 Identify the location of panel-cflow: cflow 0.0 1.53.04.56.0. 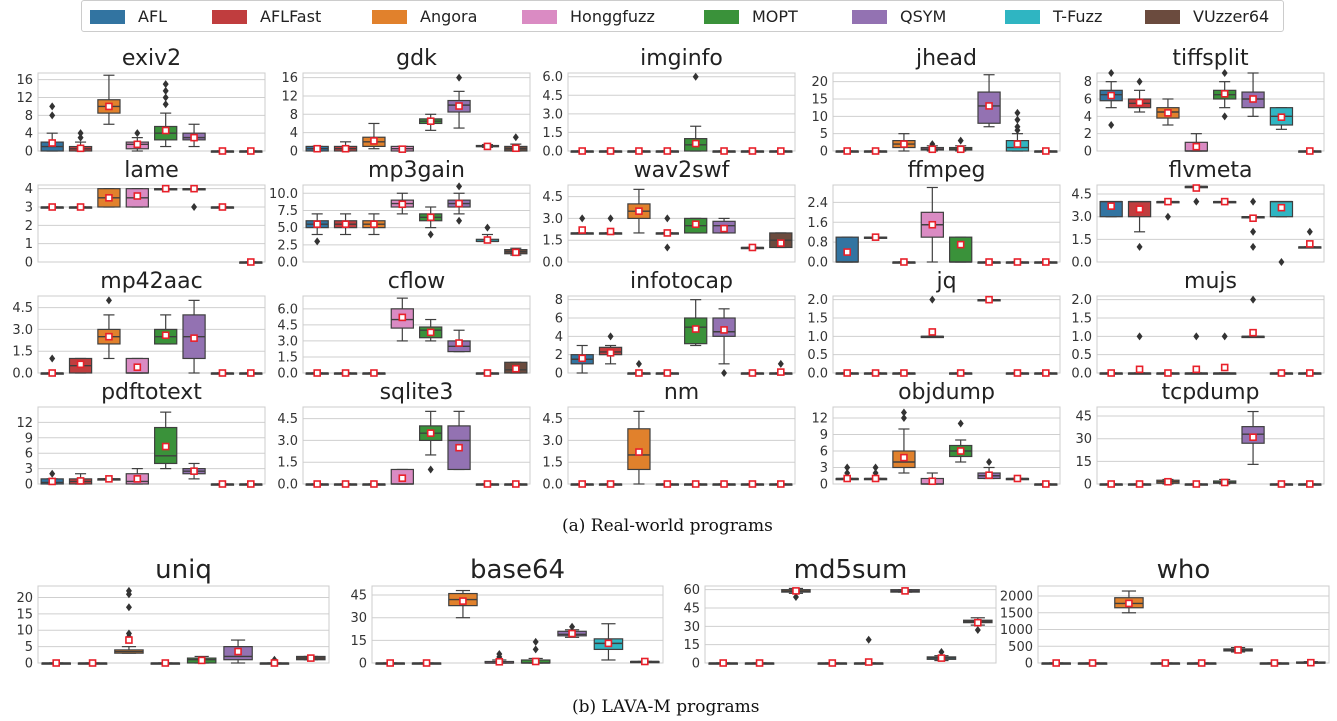
(404, 325).